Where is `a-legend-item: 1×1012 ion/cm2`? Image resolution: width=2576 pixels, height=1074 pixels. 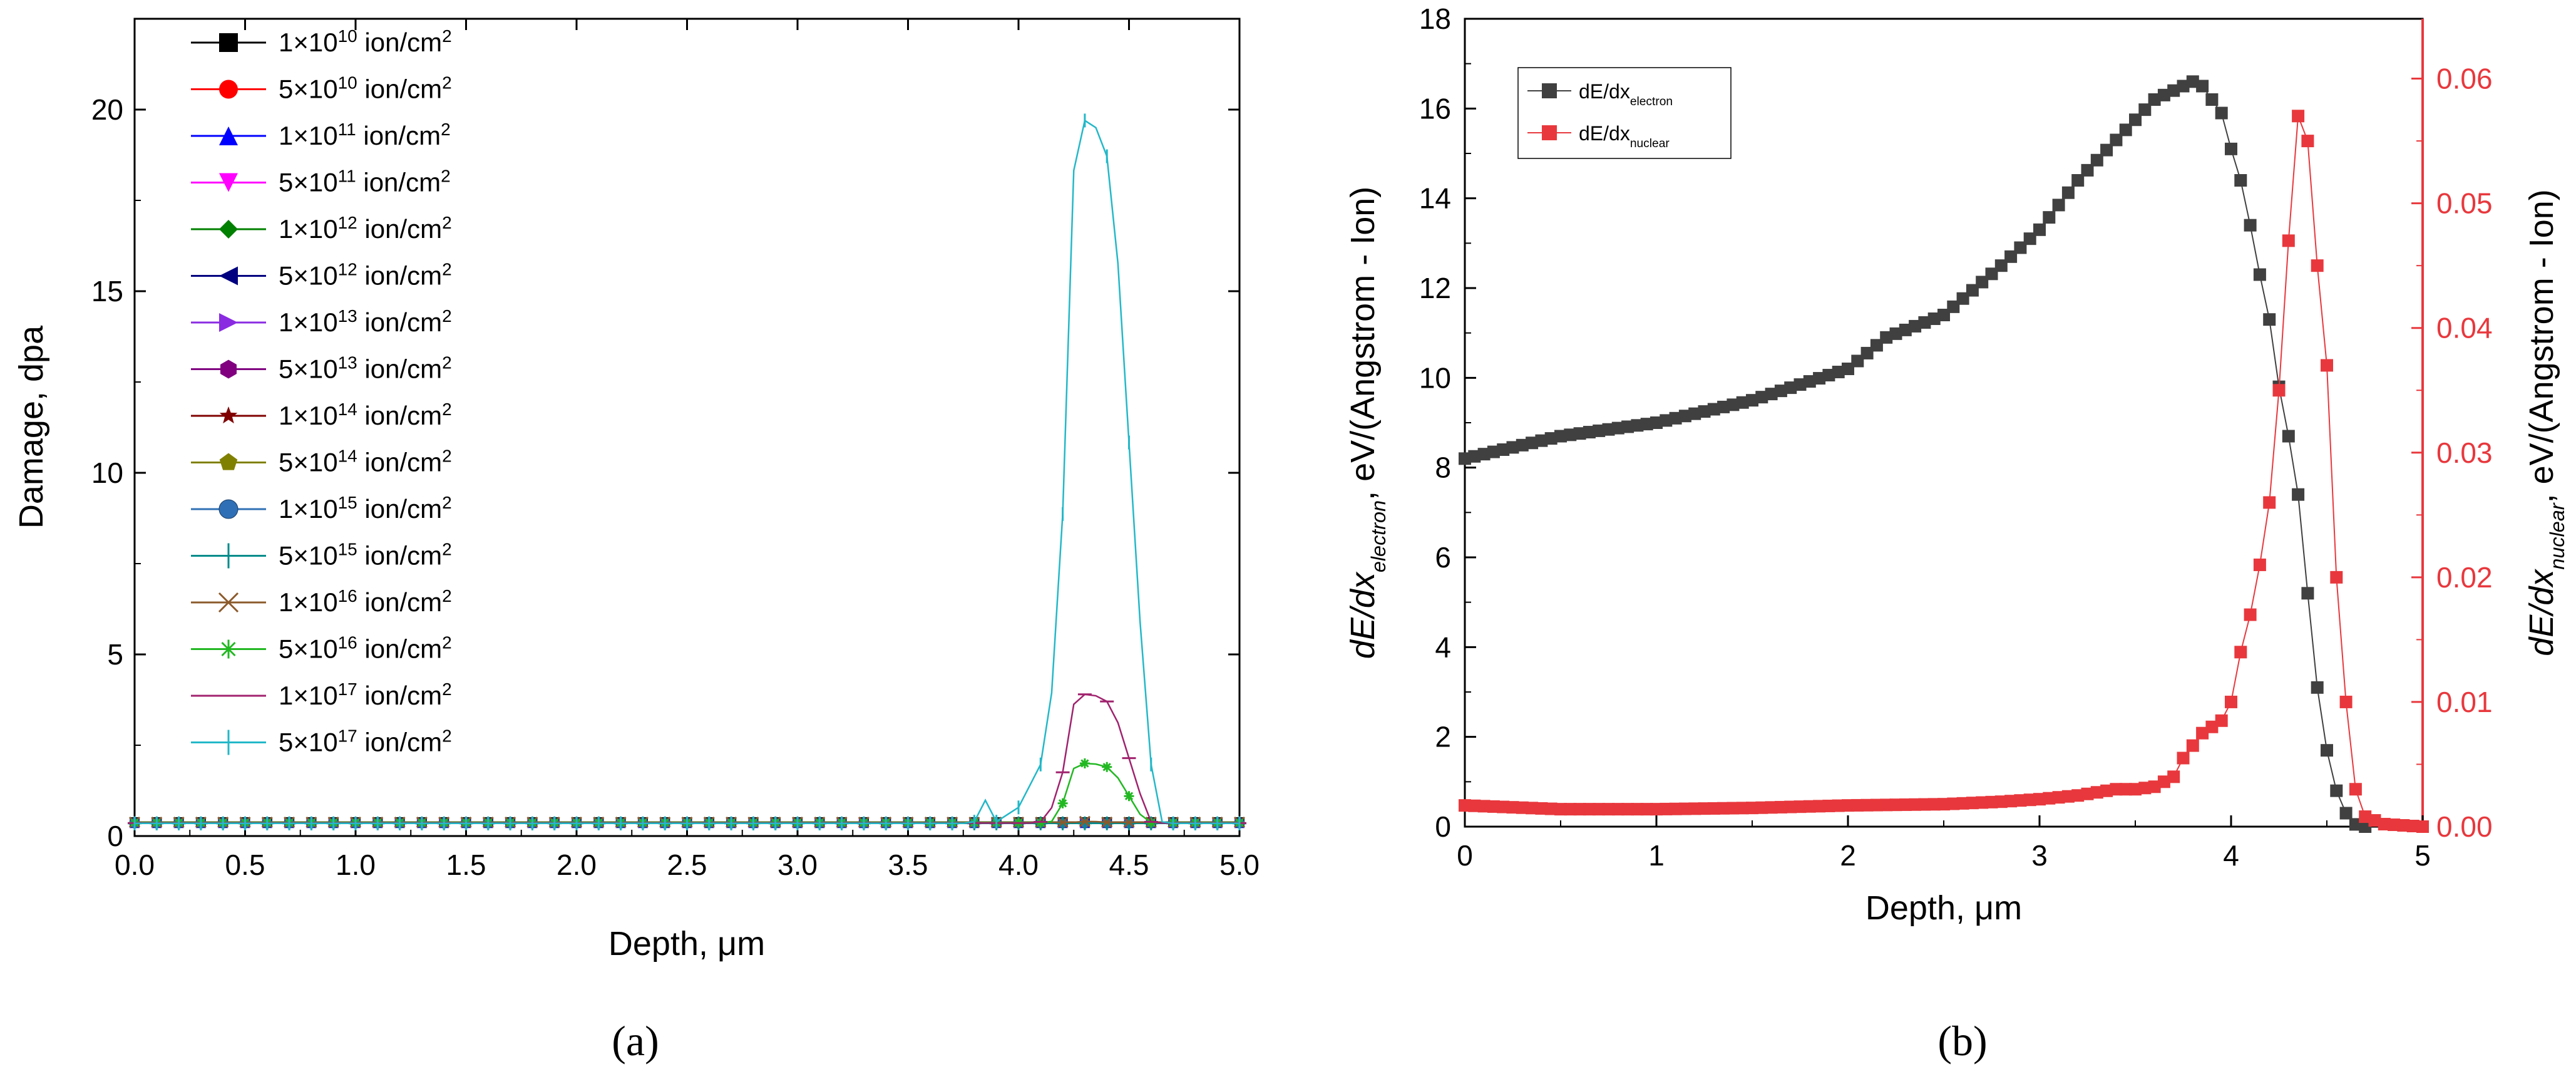
a-legend-item: 1×1012 ion/cm2 is located at coordinates (321, 228).